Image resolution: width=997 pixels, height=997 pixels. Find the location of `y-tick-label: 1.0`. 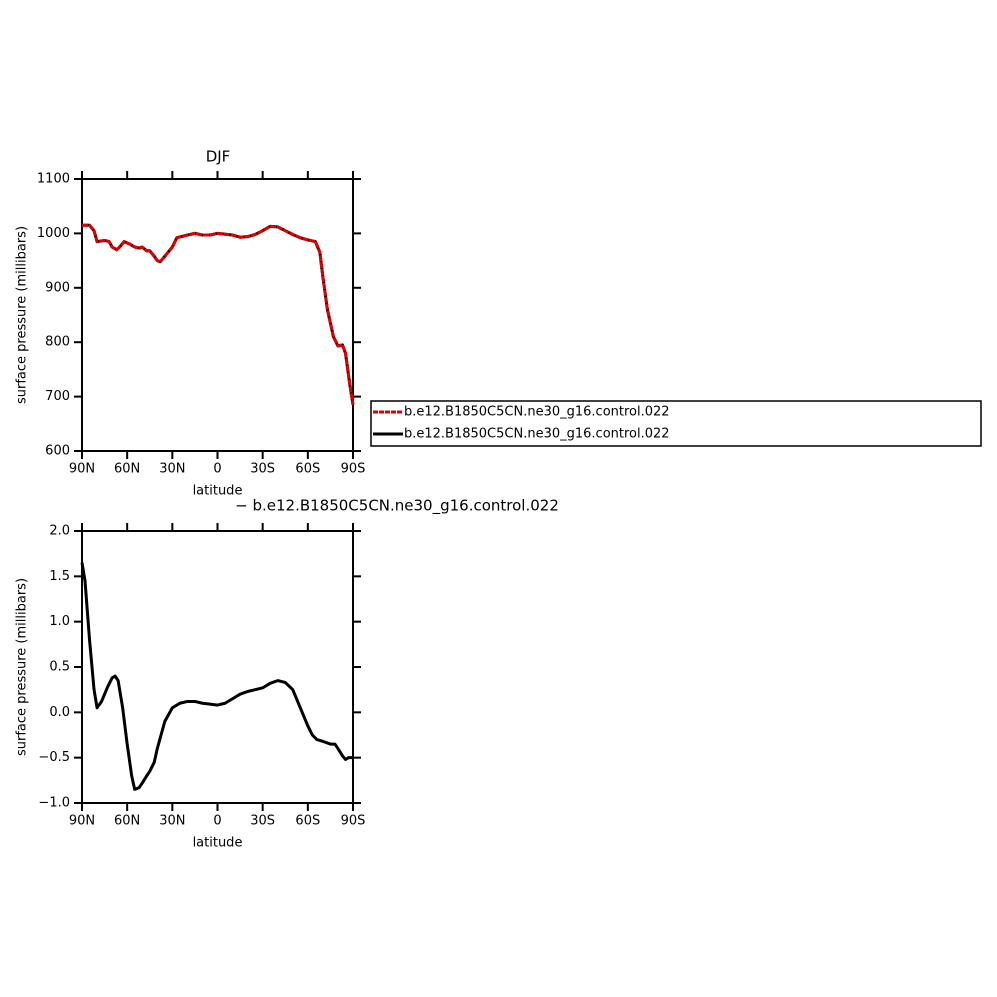

y-tick-label: 1.0 is located at coordinates (59, 621).